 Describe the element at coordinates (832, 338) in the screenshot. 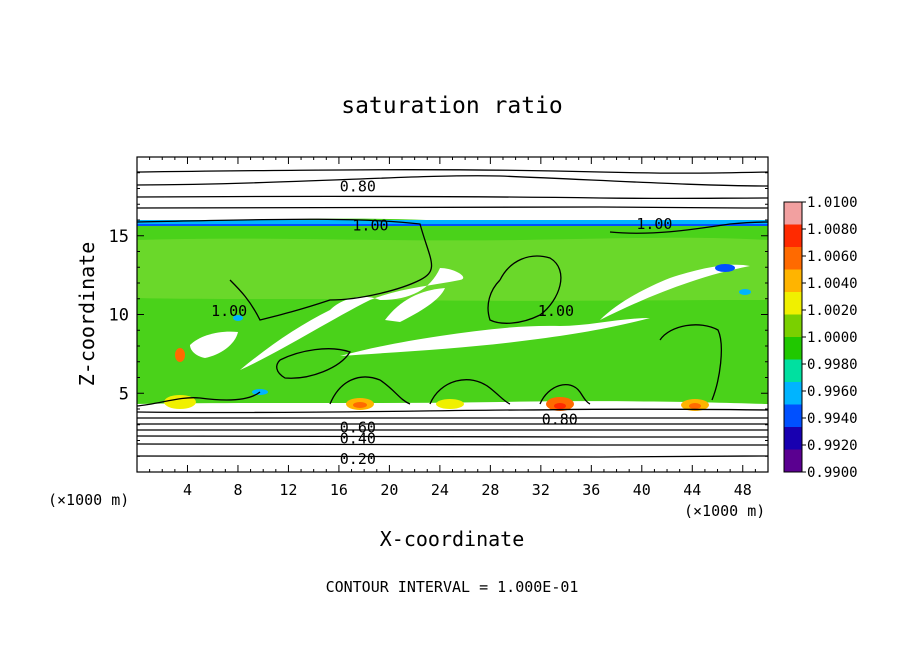

I see `colorbar-label: 1.0000` at that location.